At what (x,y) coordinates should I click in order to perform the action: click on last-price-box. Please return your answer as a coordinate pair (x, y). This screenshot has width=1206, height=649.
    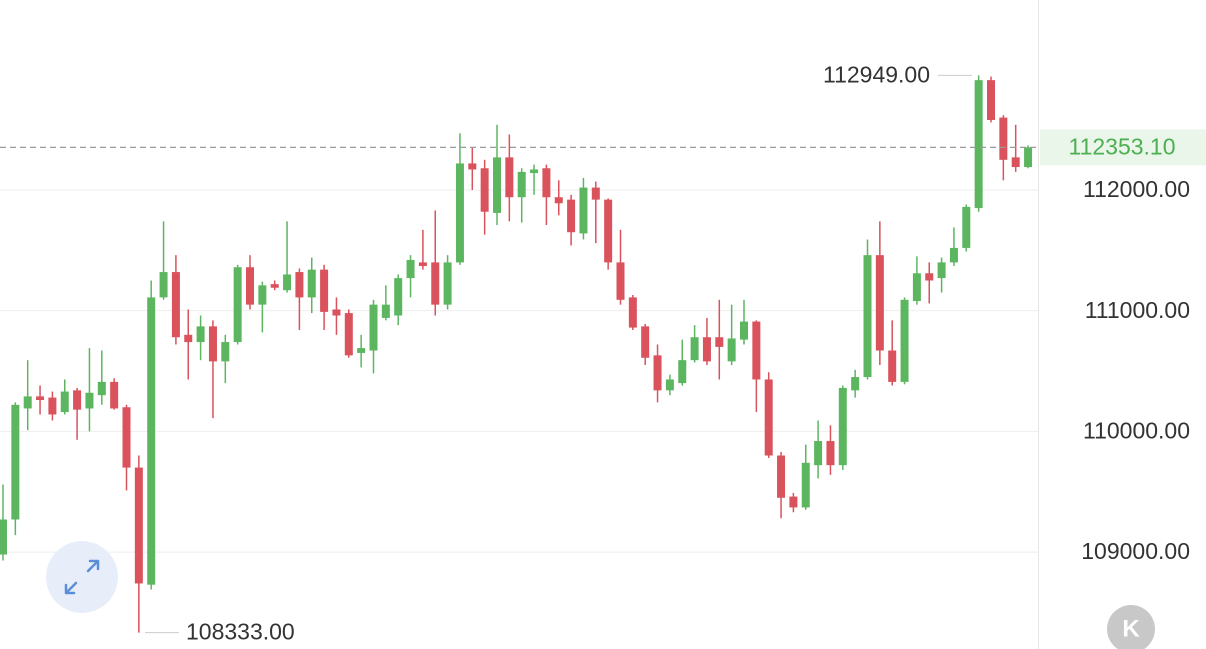
    Looking at the image, I should click on (1123, 147).